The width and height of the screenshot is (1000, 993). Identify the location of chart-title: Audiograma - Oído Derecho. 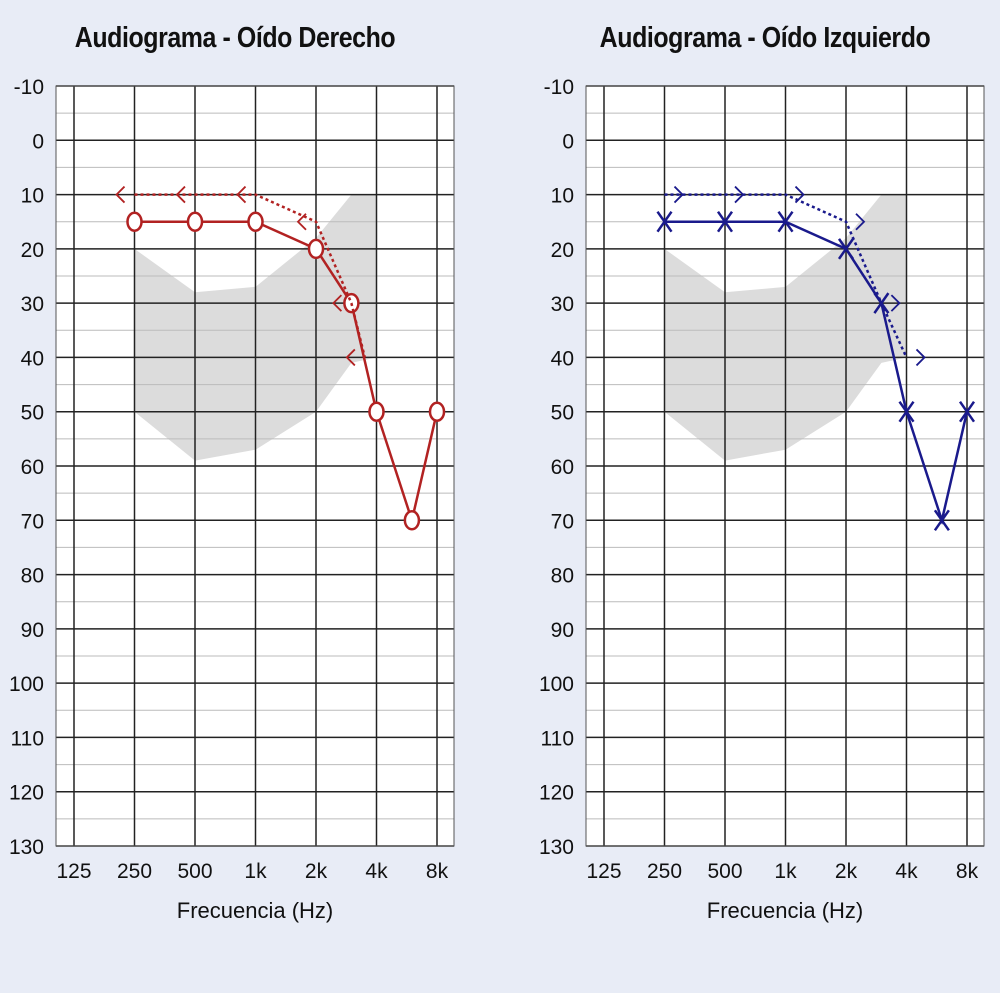
(235, 38).